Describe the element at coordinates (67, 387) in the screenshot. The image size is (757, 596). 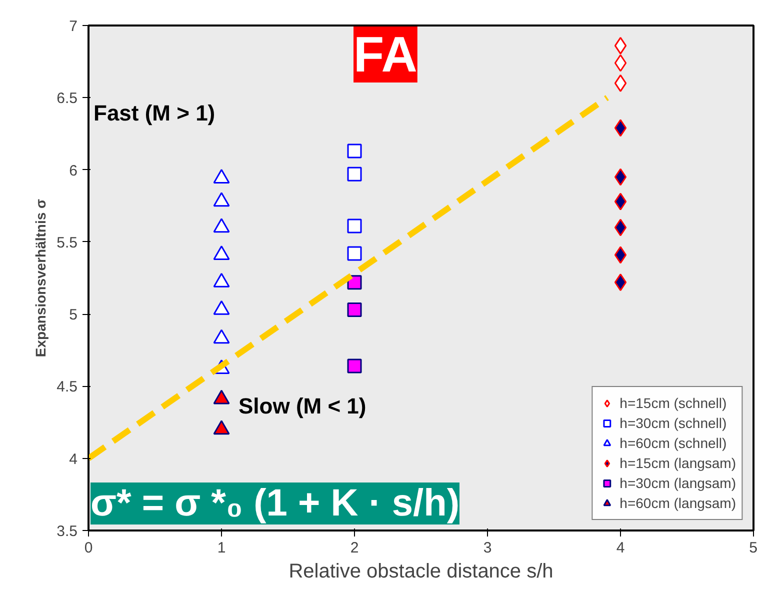
I see `y-tick-label: 4.5` at that location.